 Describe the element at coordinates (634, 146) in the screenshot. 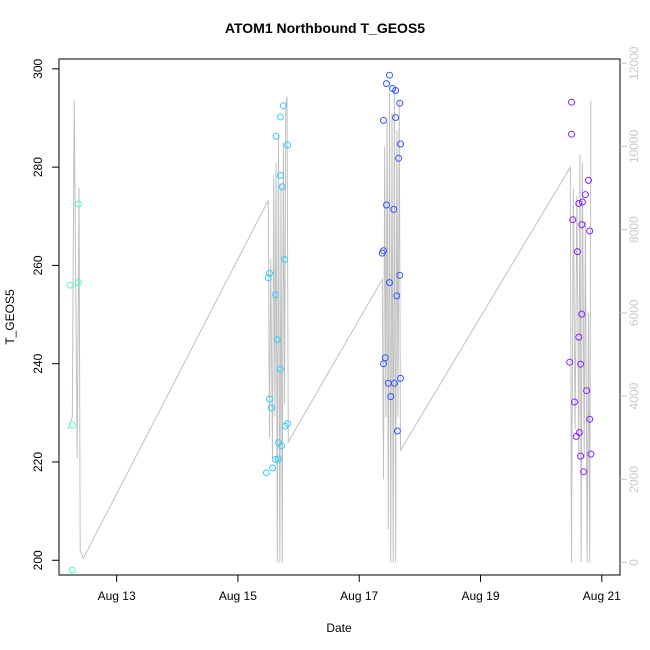

I see `y2-tick-label: 10000` at that location.